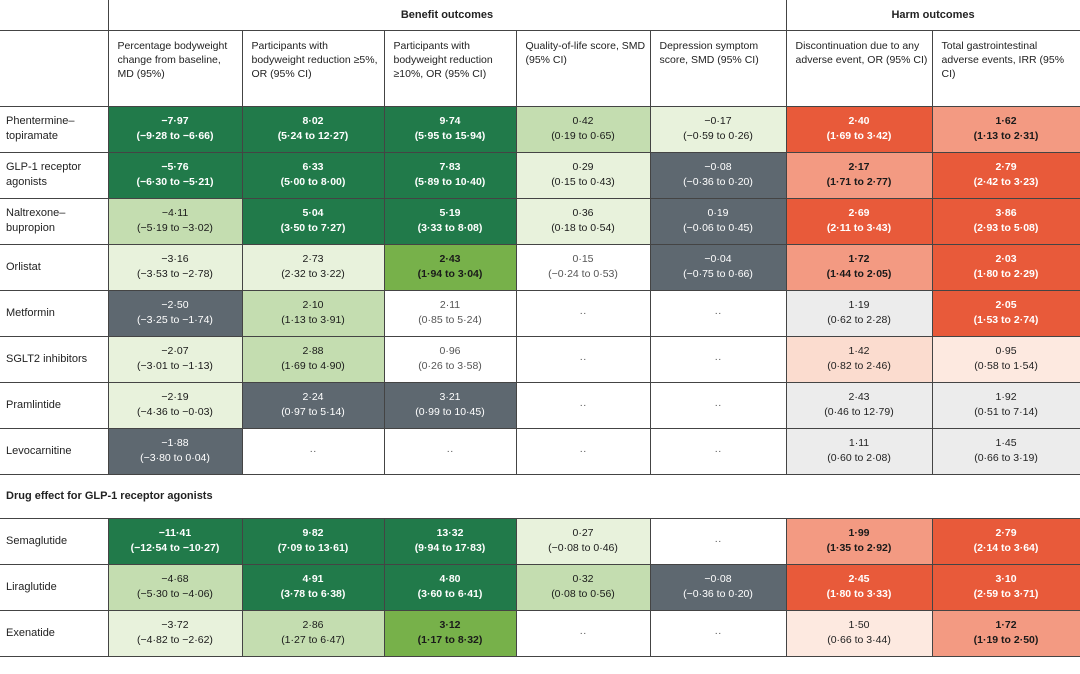 The height and width of the screenshot is (674, 1080). What do you see at coordinates (859, 228) in the screenshot?
I see `cell-confidence-interval: (2·11 to 3·43)` at bounding box center [859, 228].